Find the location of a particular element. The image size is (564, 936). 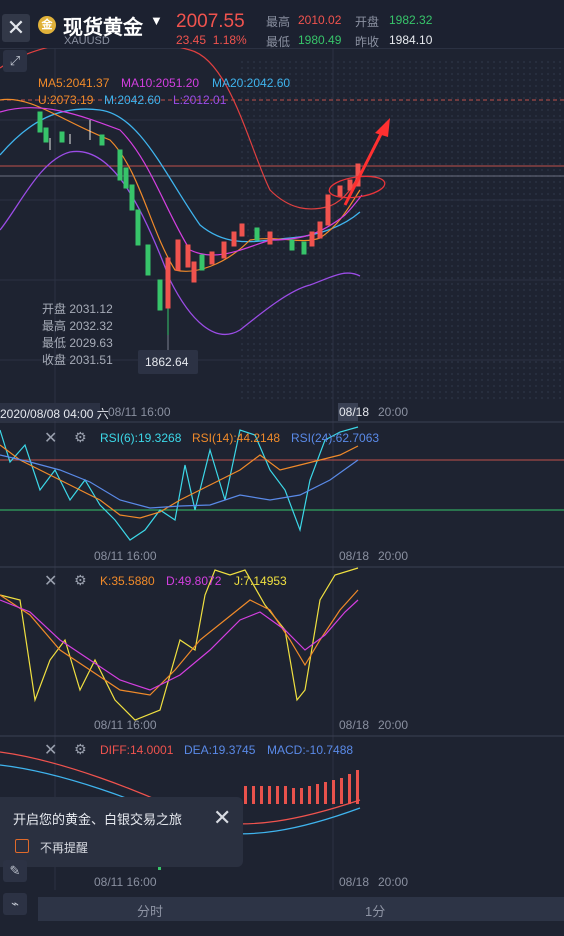

open-label: 开盘 is located at coordinates (367, 22).